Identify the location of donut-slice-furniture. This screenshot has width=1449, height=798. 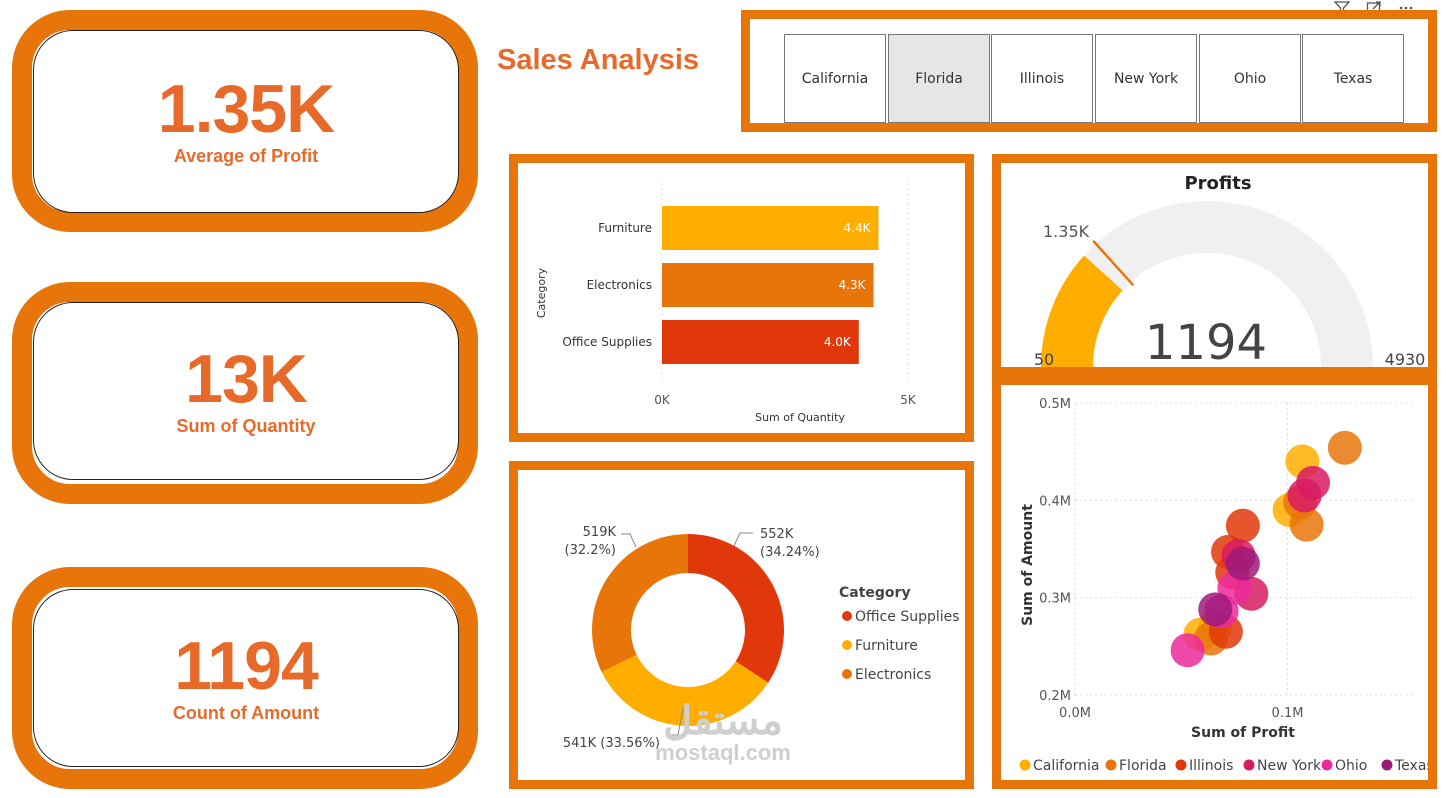
(685, 690).